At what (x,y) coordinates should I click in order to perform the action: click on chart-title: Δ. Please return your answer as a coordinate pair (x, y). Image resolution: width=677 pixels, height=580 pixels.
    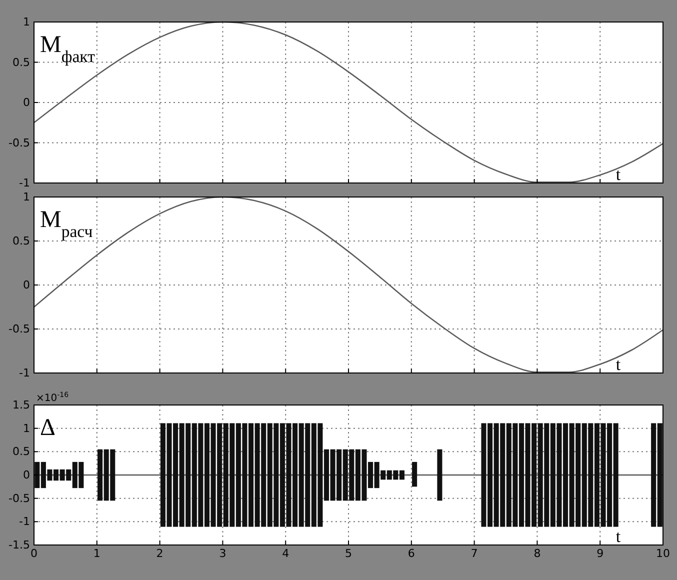
    Looking at the image, I should click on (48, 428).